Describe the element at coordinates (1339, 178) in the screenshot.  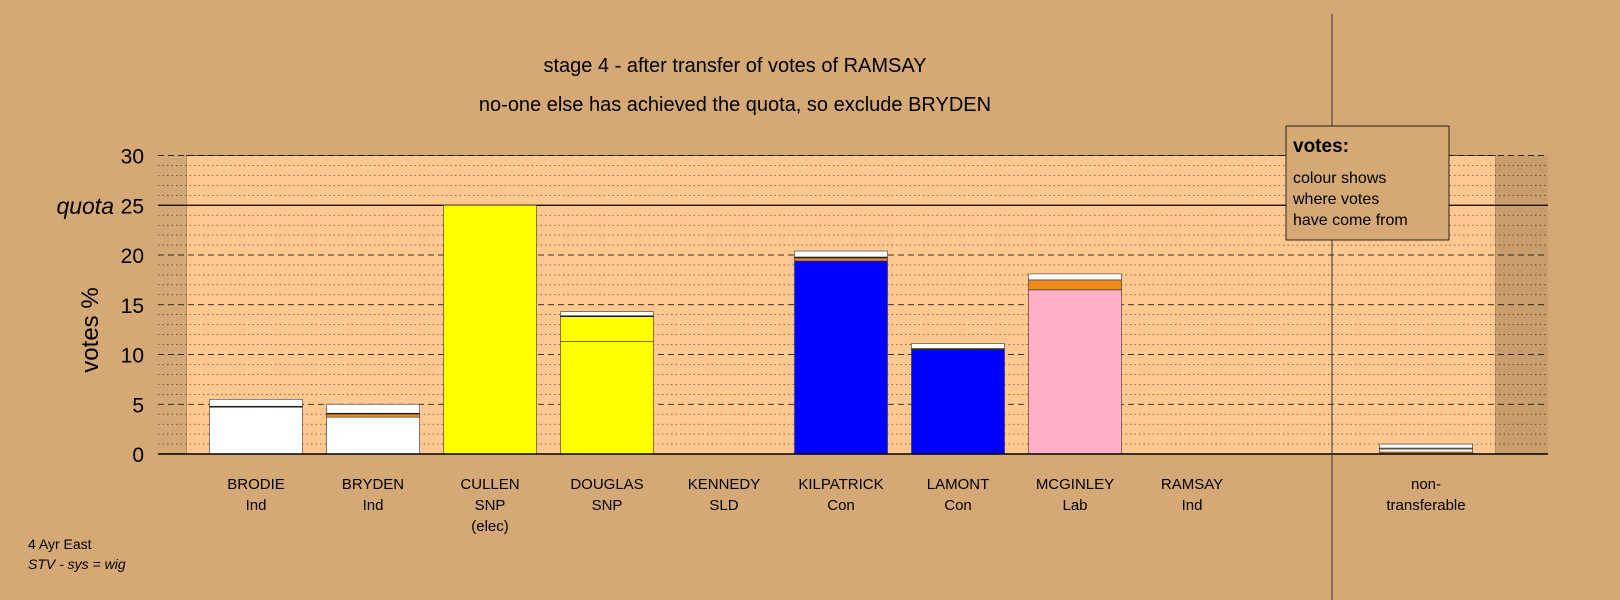
I see `legend-line-1: colour shows` at that location.